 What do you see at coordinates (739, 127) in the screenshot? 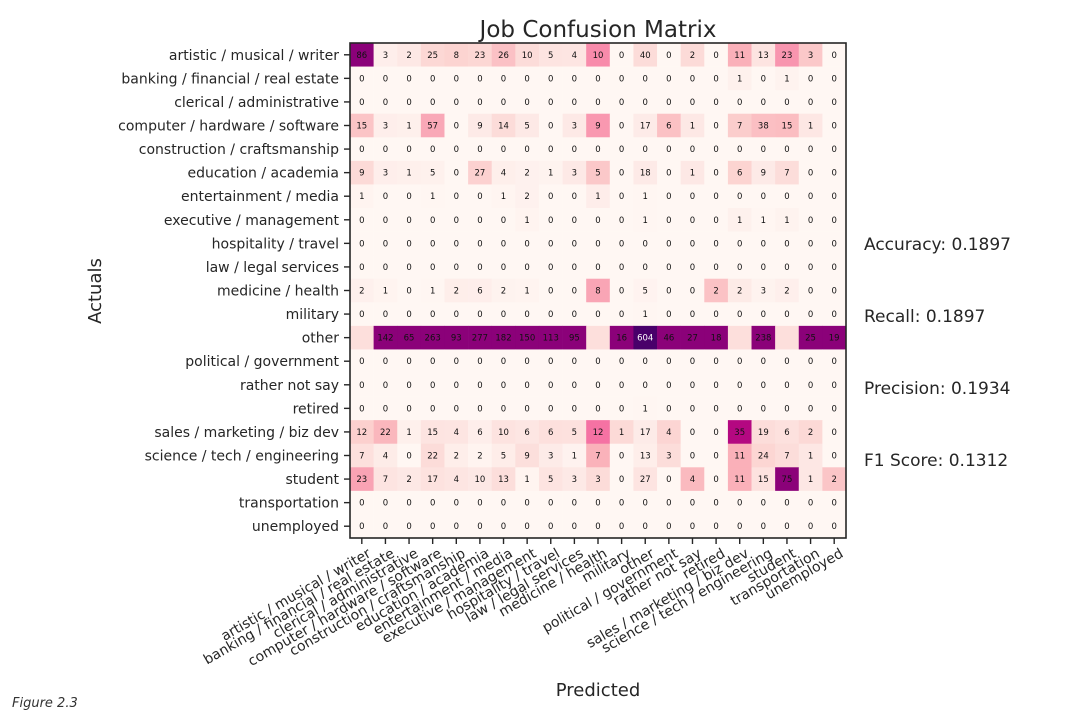
I see `cell-value-label: 7` at bounding box center [739, 127].